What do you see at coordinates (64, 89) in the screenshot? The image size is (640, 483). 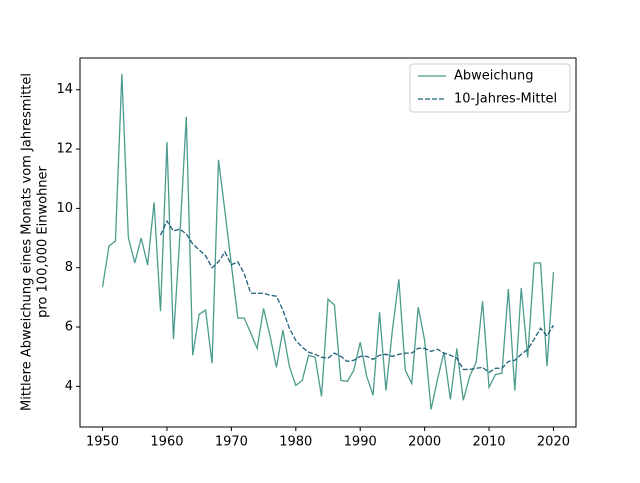 I see `y-tick-label: 14` at bounding box center [64, 89].